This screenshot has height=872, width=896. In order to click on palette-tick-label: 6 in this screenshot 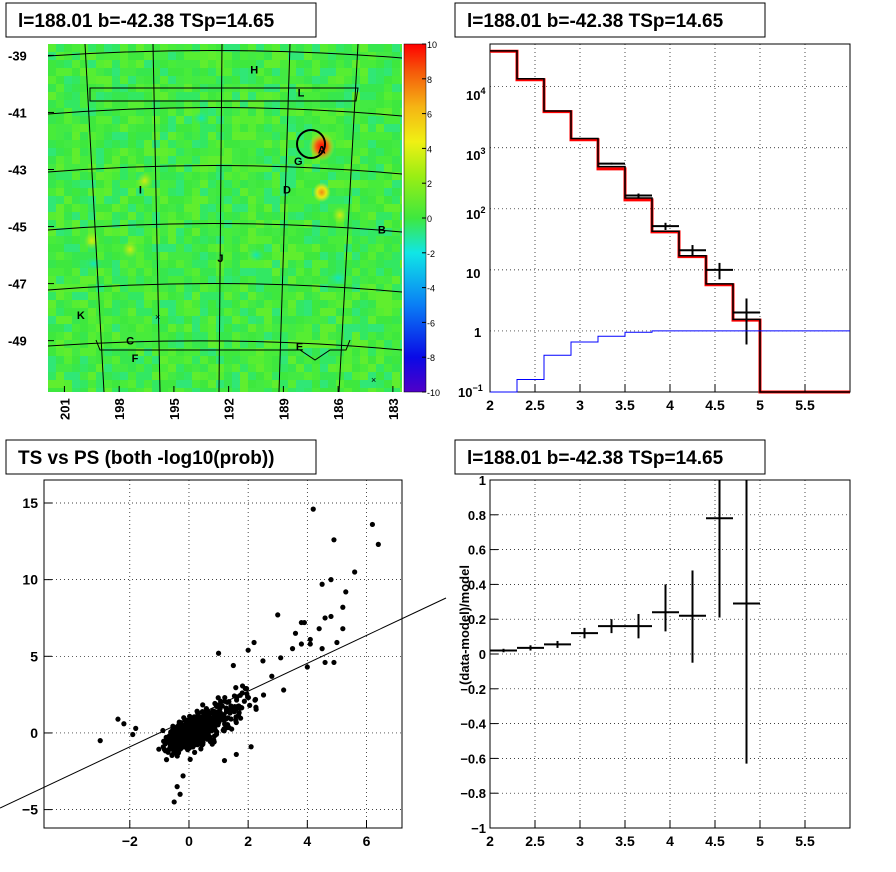, I will do `click(429, 115)`.